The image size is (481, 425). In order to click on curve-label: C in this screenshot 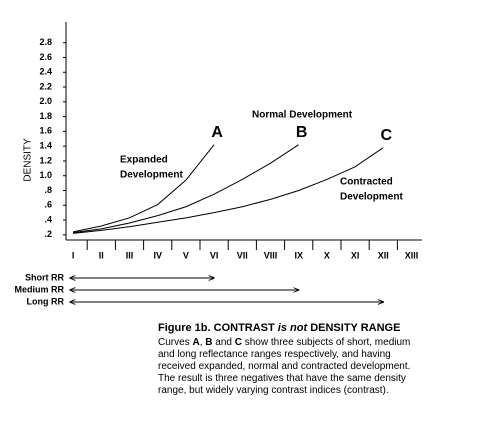, I will do `click(387, 135)`.